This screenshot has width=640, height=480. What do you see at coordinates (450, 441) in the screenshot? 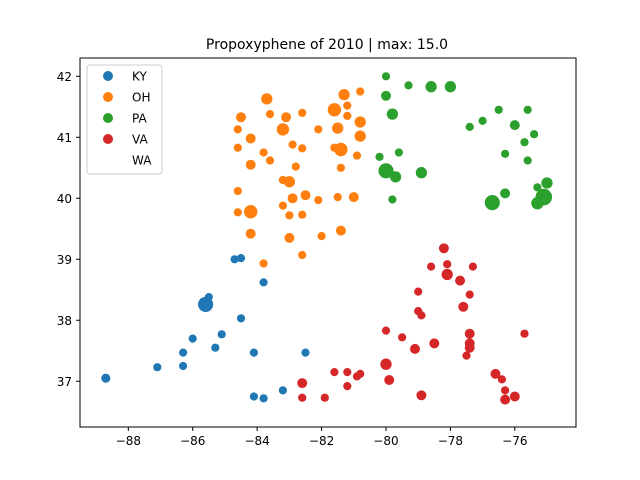
I see `x-tick-label: −78` at bounding box center [450, 441].